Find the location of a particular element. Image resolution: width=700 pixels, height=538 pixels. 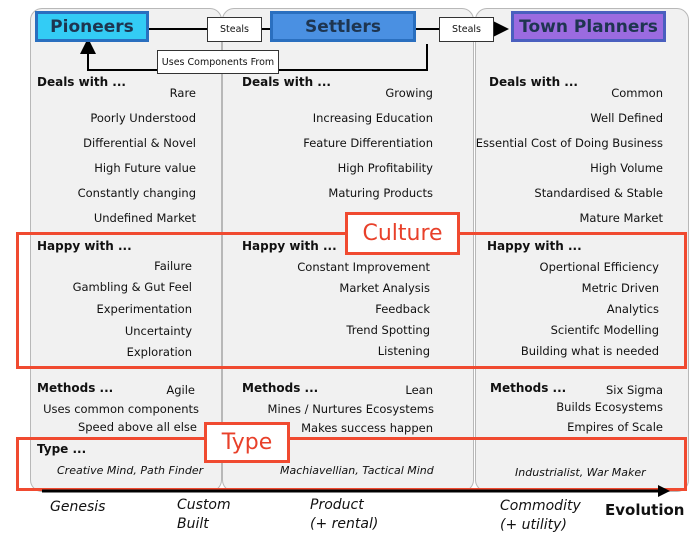

axis-commodity: Commodity is located at coordinates (540, 506).